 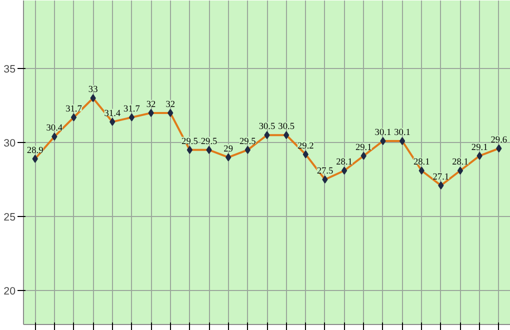 I want to click on data-label: 30.4, so click(x=54, y=129).